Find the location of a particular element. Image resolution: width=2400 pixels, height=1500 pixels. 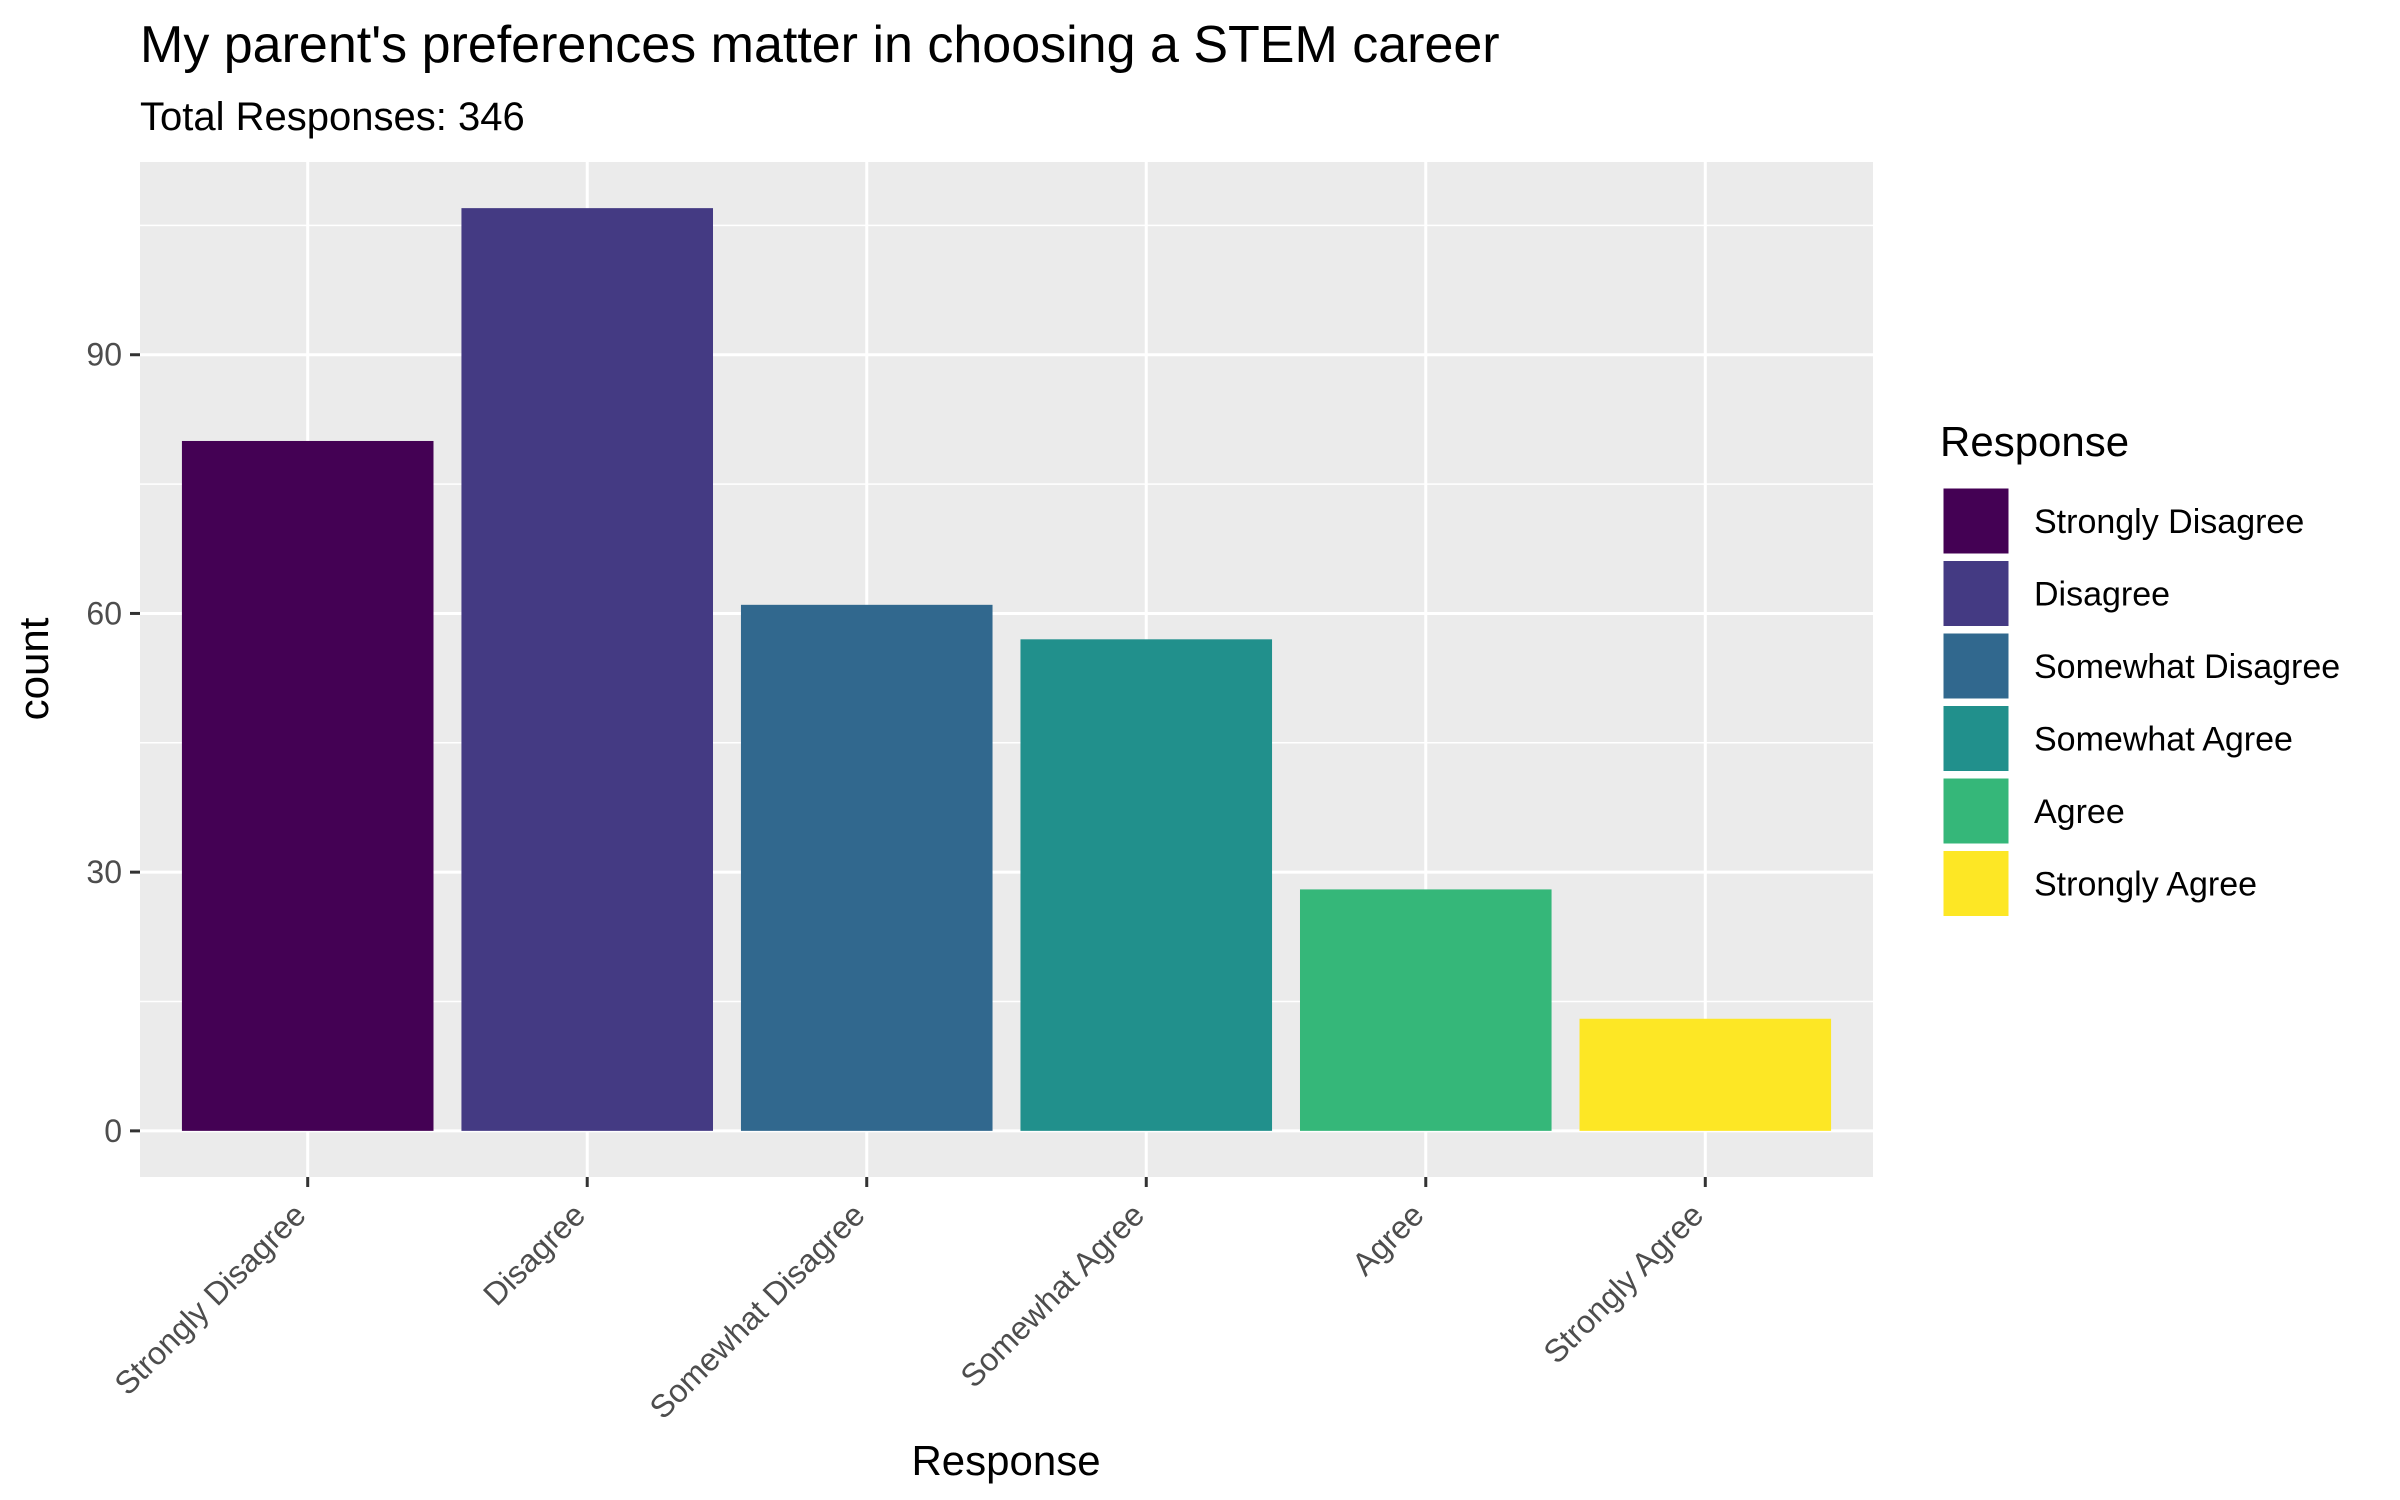

y-tick-label: 90 is located at coordinates (104, 355).